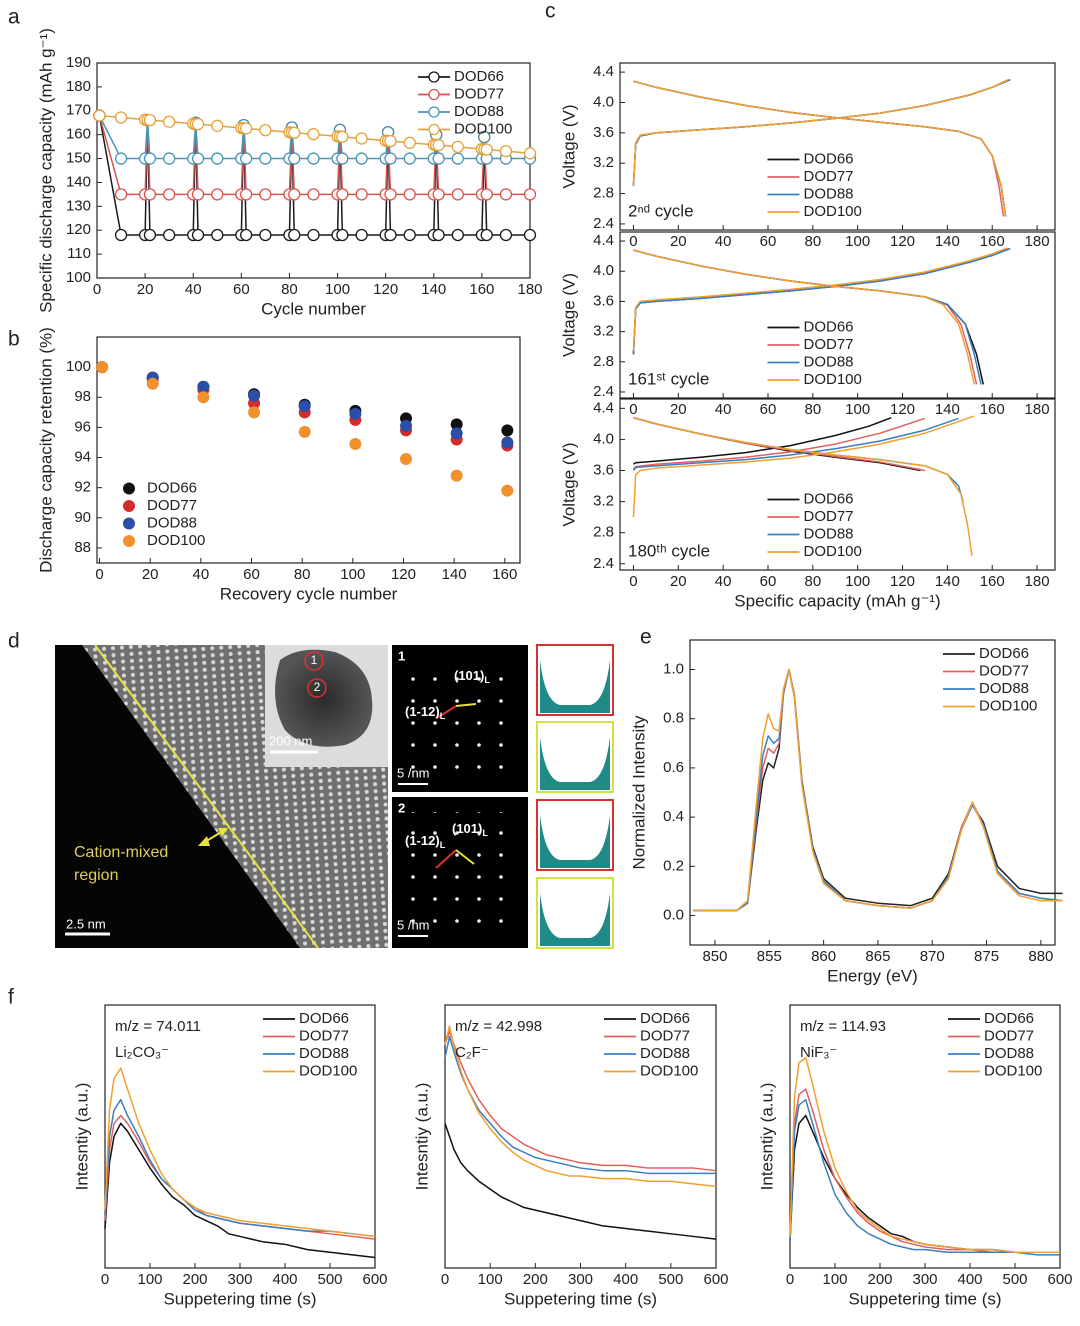 The image size is (1080, 1326). Describe the element at coordinates (673, 668) in the screenshot. I see `y-tick-label: 1.0` at that location.